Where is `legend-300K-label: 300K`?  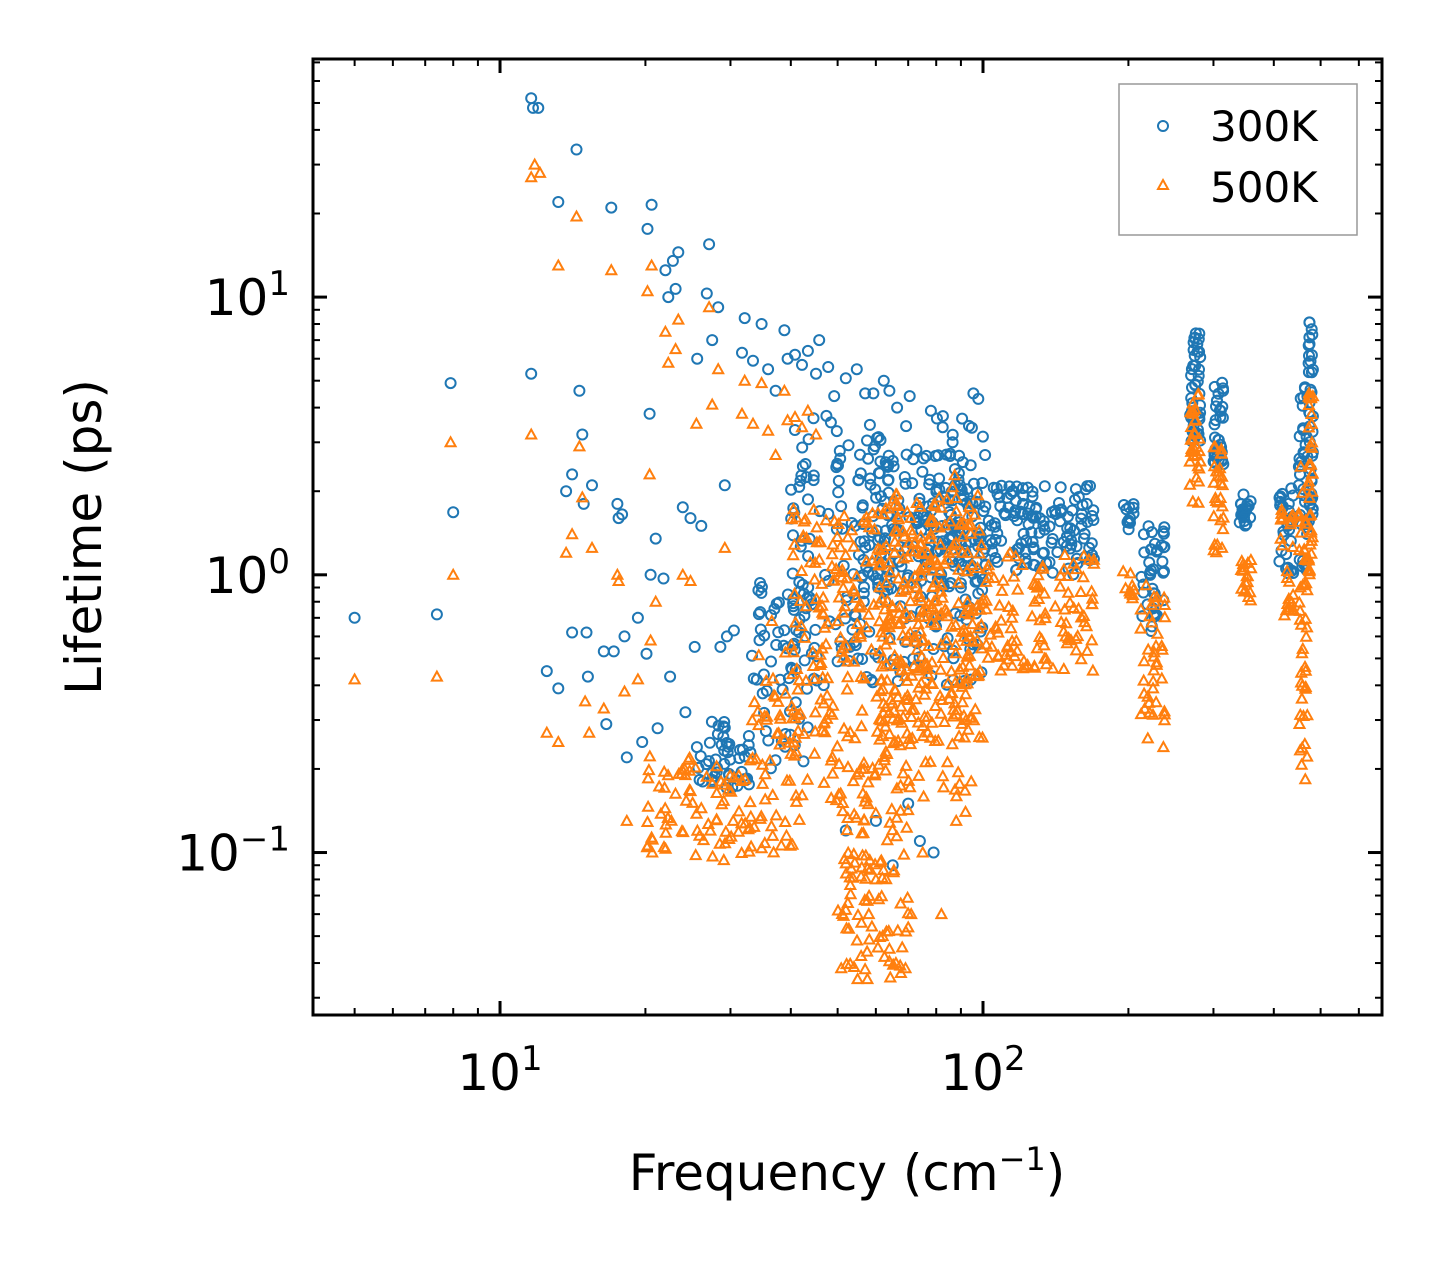 legend-300K-label: 300K is located at coordinates (1264, 126).